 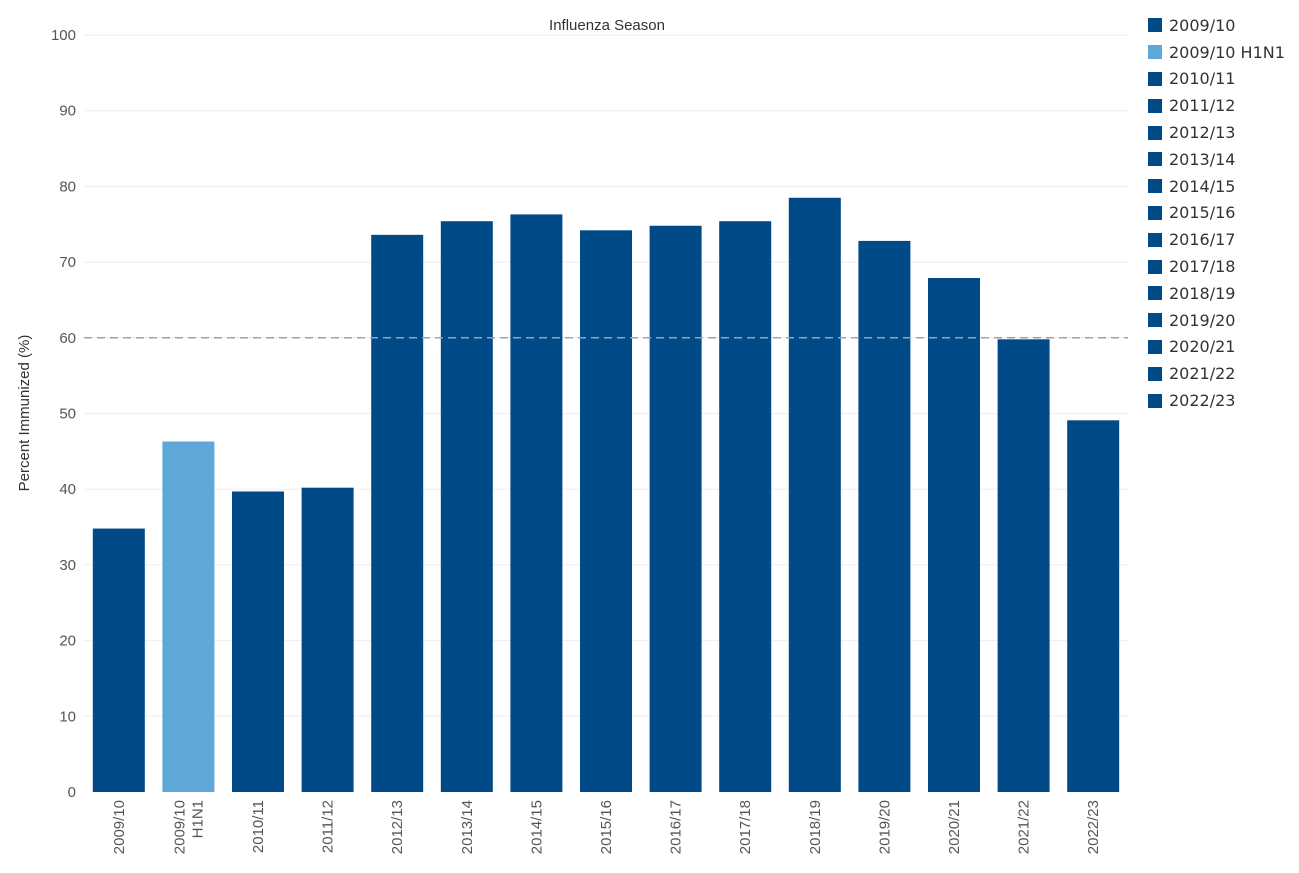 I want to click on y-tick-label: 60, so click(x=67, y=338).